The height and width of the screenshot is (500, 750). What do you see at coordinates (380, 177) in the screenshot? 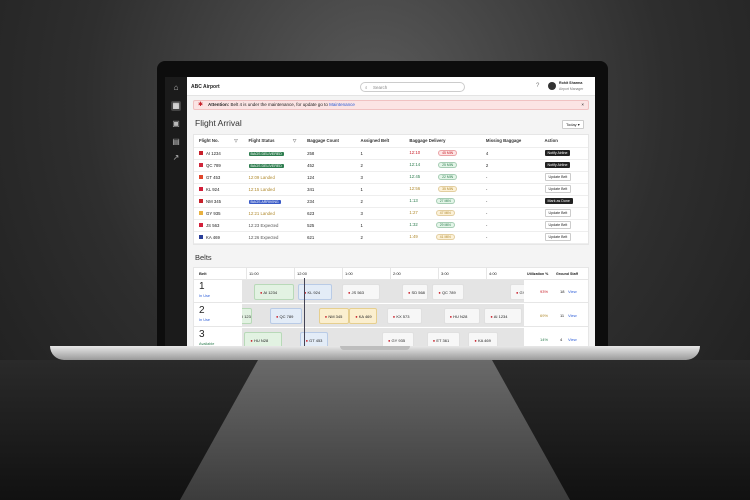
I see `assigned-belt: 3` at bounding box center [380, 177].